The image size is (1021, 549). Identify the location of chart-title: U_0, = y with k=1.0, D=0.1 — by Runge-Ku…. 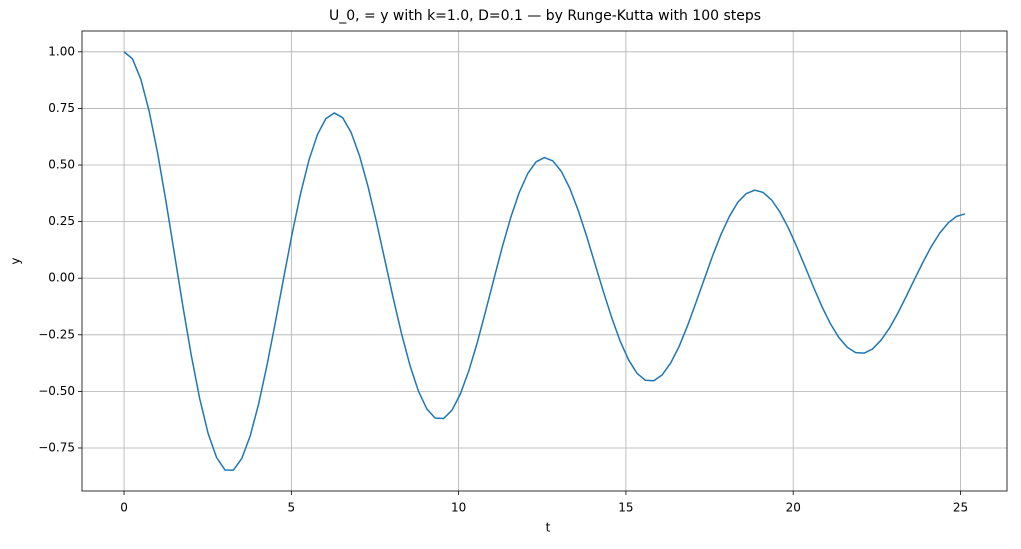
(545, 16).